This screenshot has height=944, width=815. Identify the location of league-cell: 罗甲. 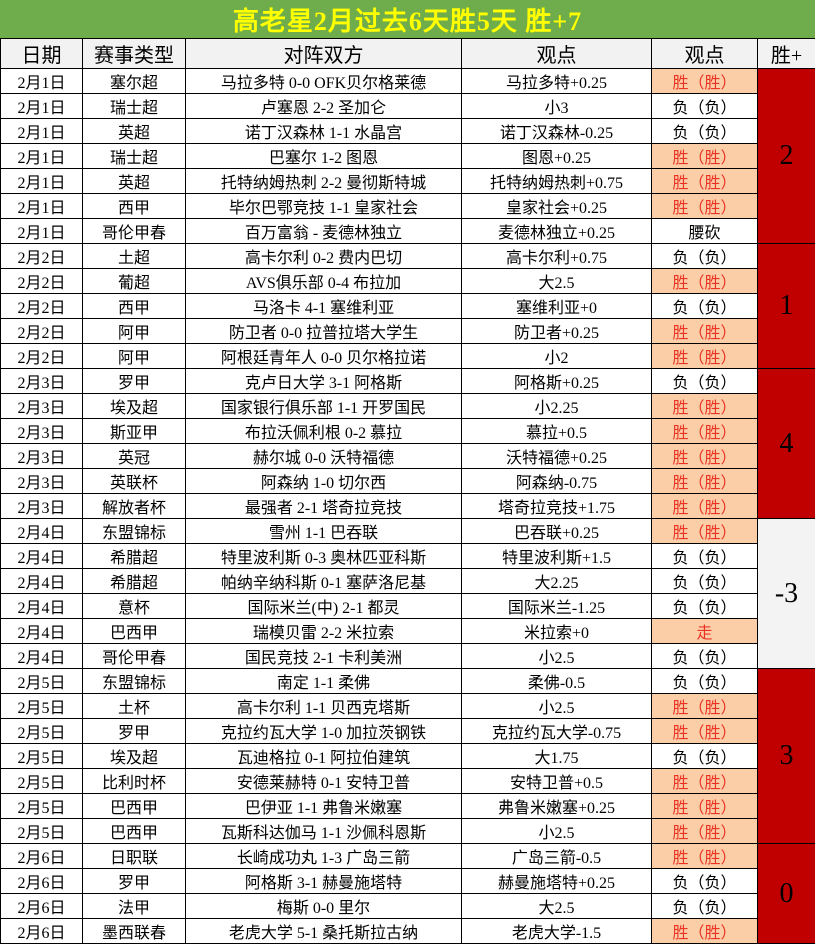
(134, 881).